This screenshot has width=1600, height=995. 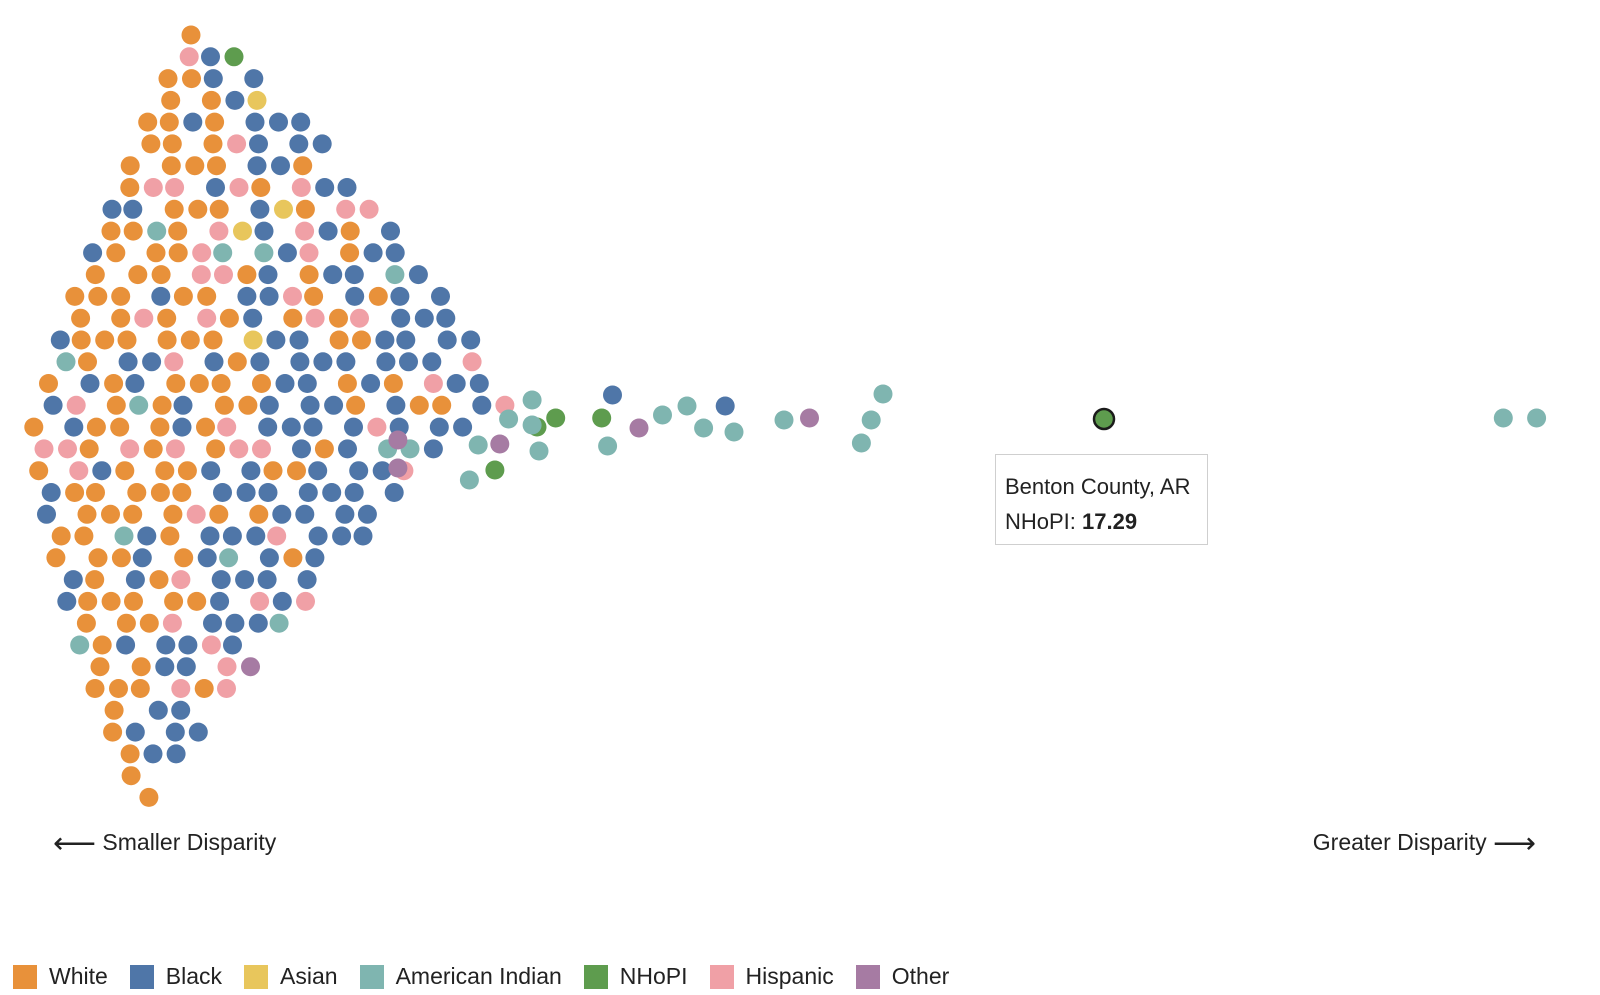 What do you see at coordinates (771, 976) in the screenshot?
I see `legend-item-hispanic: Hispanic` at bounding box center [771, 976].